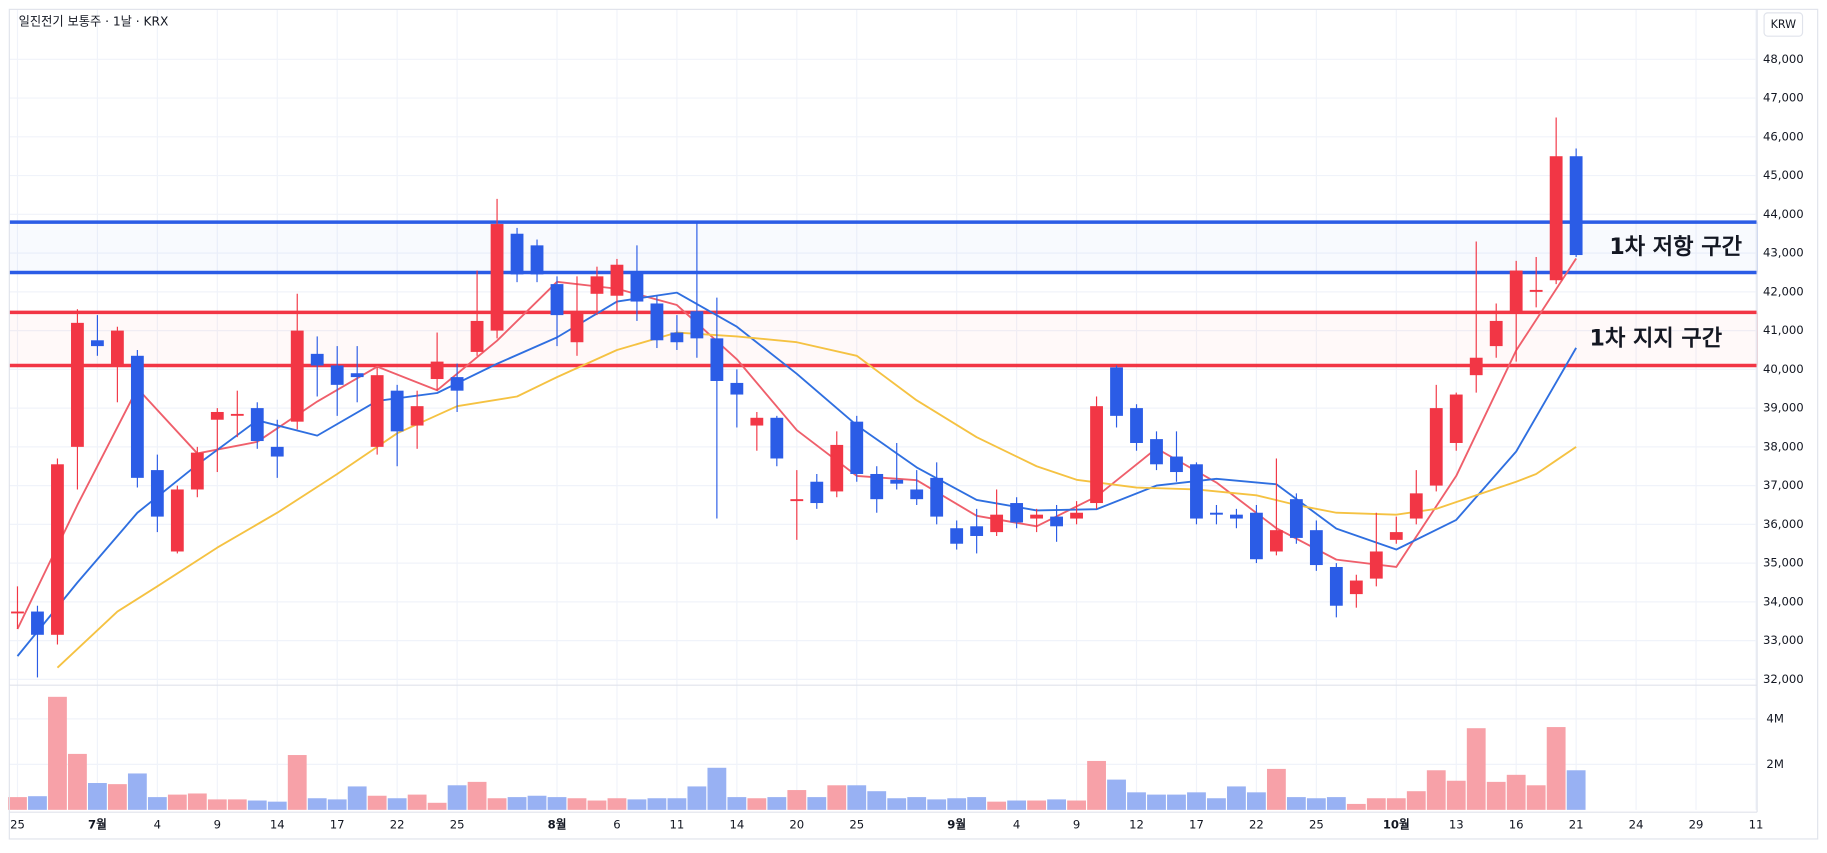 The image size is (1827, 853). I want to click on zone-labels: 1차 저항 구간 1차 지지 구간, so click(1666, 293).